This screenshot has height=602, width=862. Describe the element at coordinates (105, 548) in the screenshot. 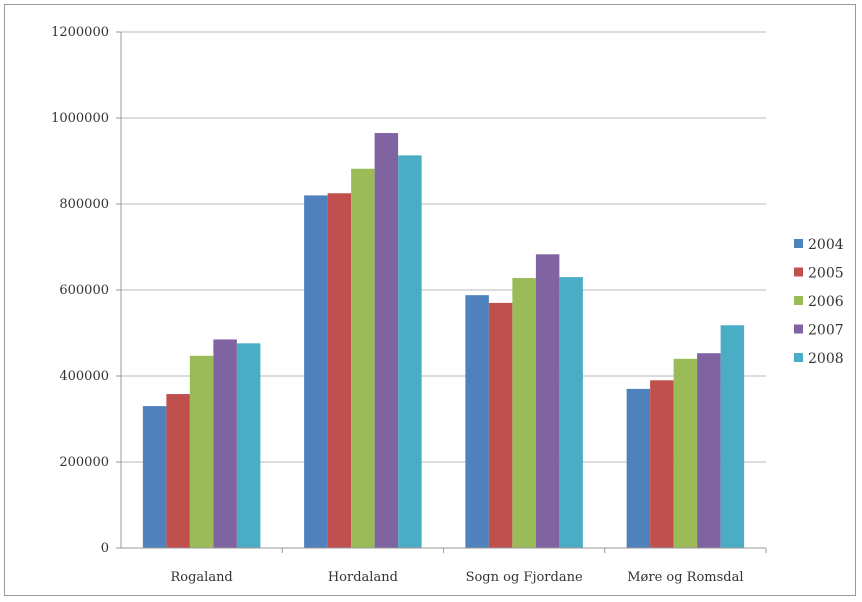

I see `y-tick-label: 0` at that location.